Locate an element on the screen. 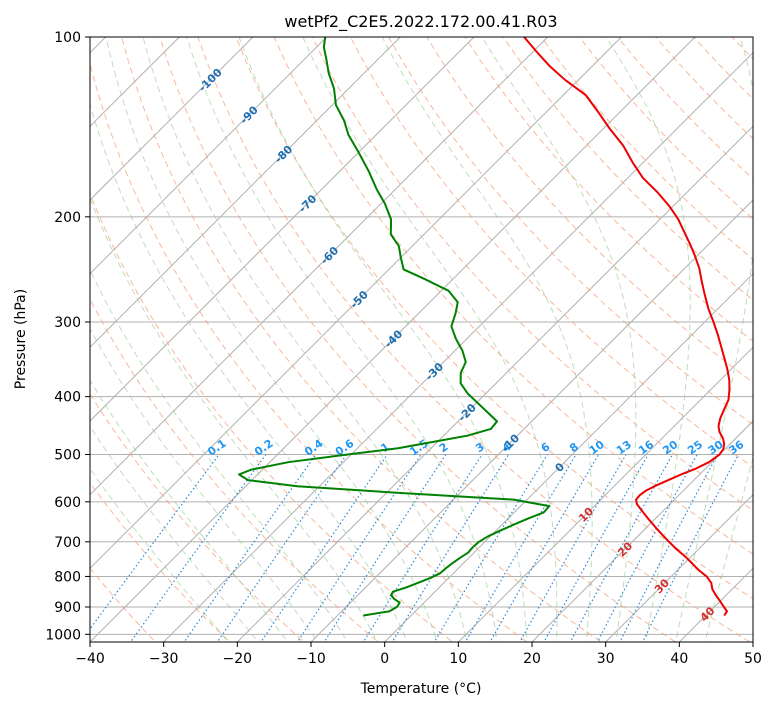  x-tick-label: 0 is located at coordinates (384, 659).